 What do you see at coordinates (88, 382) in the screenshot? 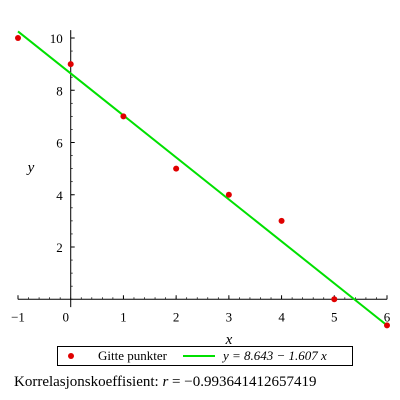
I see `correlation-prefix: Korrelasjonskoeffisient:` at bounding box center [88, 382].